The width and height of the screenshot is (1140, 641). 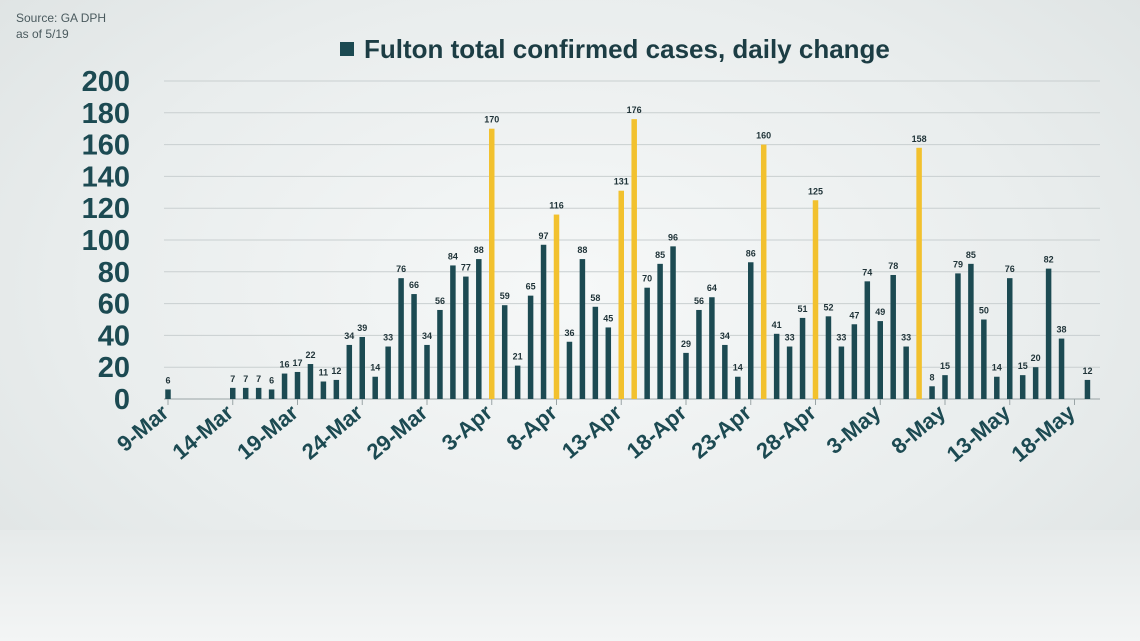 What do you see at coordinates (803, 309) in the screenshot?
I see `data-label: 51` at bounding box center [803, 309].